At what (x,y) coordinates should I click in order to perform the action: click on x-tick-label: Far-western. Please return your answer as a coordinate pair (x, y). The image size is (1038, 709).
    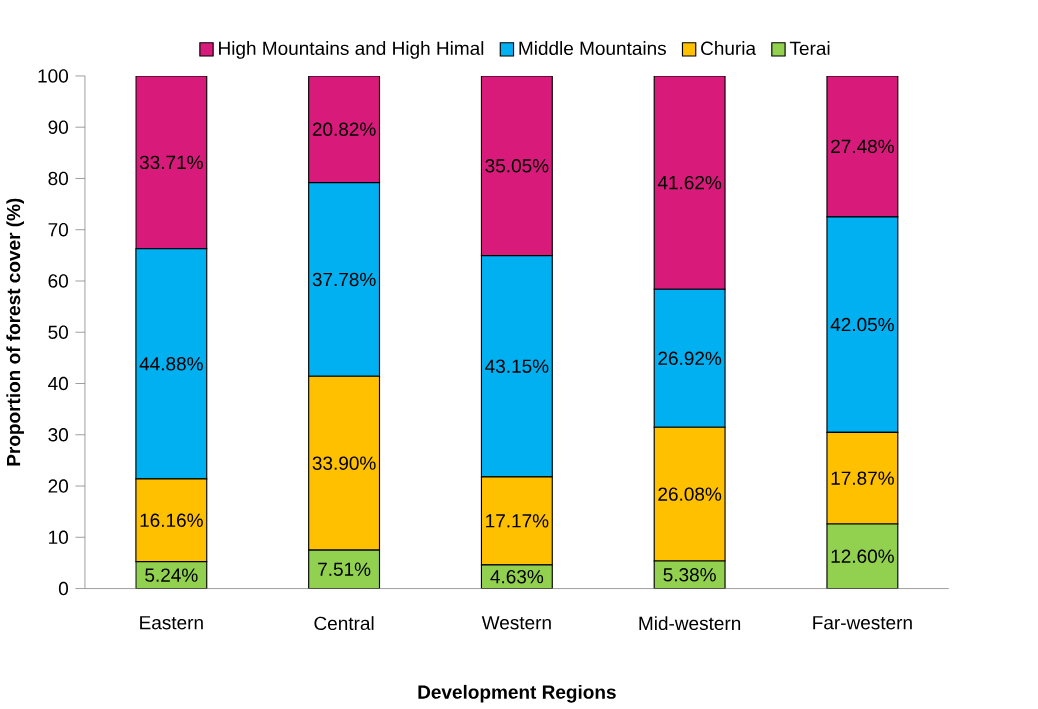
    Looking at the image, I should click on (862, 623).